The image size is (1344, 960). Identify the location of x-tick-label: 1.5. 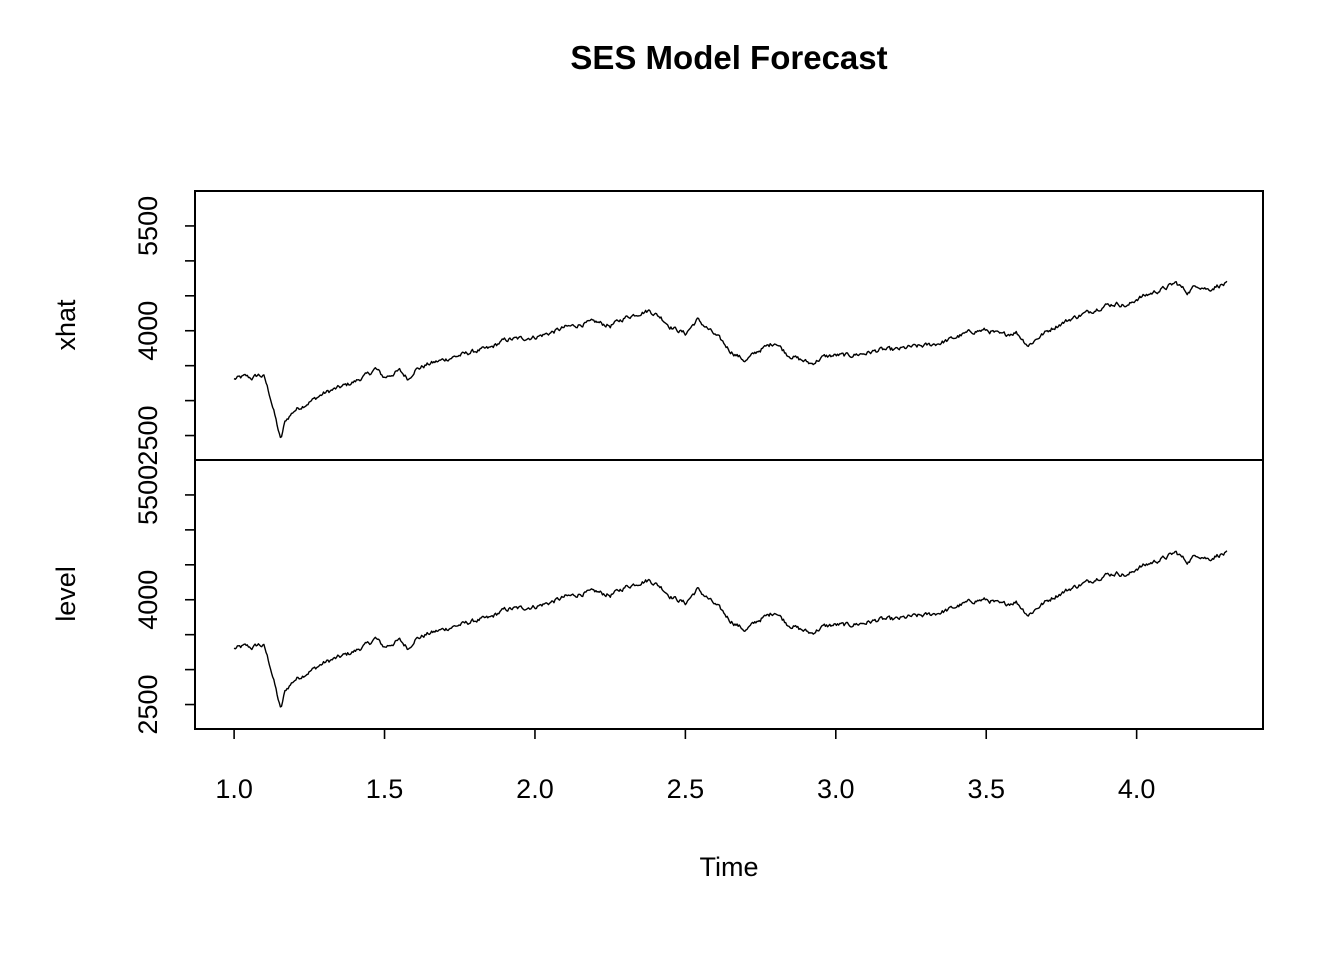
(385, 789).